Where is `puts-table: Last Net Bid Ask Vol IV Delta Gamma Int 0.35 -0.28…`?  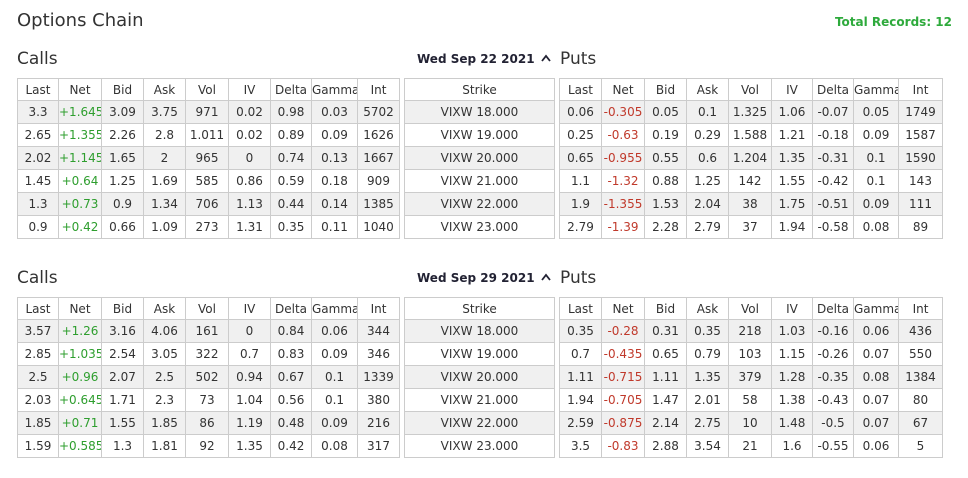
puts-table: Last Net Bid Ask Vol IV Delta Gamma Int 0.35 -0.28… is located at coordinates (751, 377).